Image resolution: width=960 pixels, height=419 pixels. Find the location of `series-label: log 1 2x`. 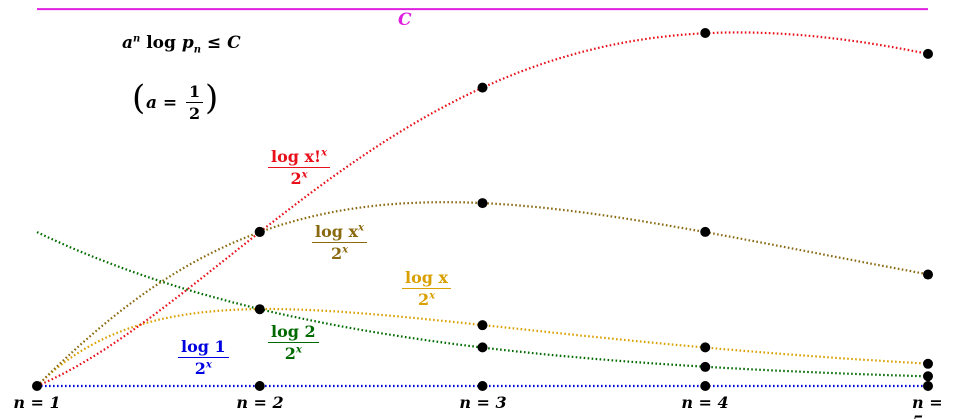

series-label: log 1 2x is located at coordinates (203, 357).